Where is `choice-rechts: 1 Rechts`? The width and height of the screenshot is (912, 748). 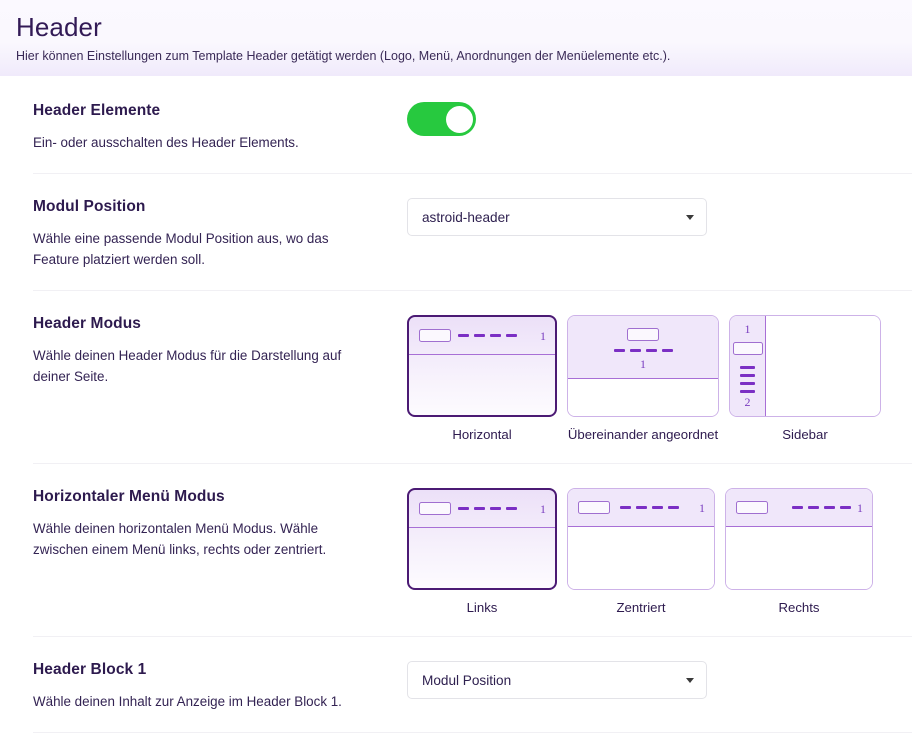
choice-rechts: 1 Rechts is located at coordinates (799, 552).